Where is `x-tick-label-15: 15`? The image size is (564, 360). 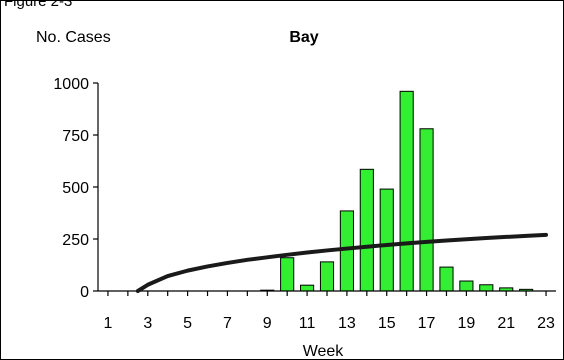
x-tick-label-15: 15 is located at coordinates (387, 323).